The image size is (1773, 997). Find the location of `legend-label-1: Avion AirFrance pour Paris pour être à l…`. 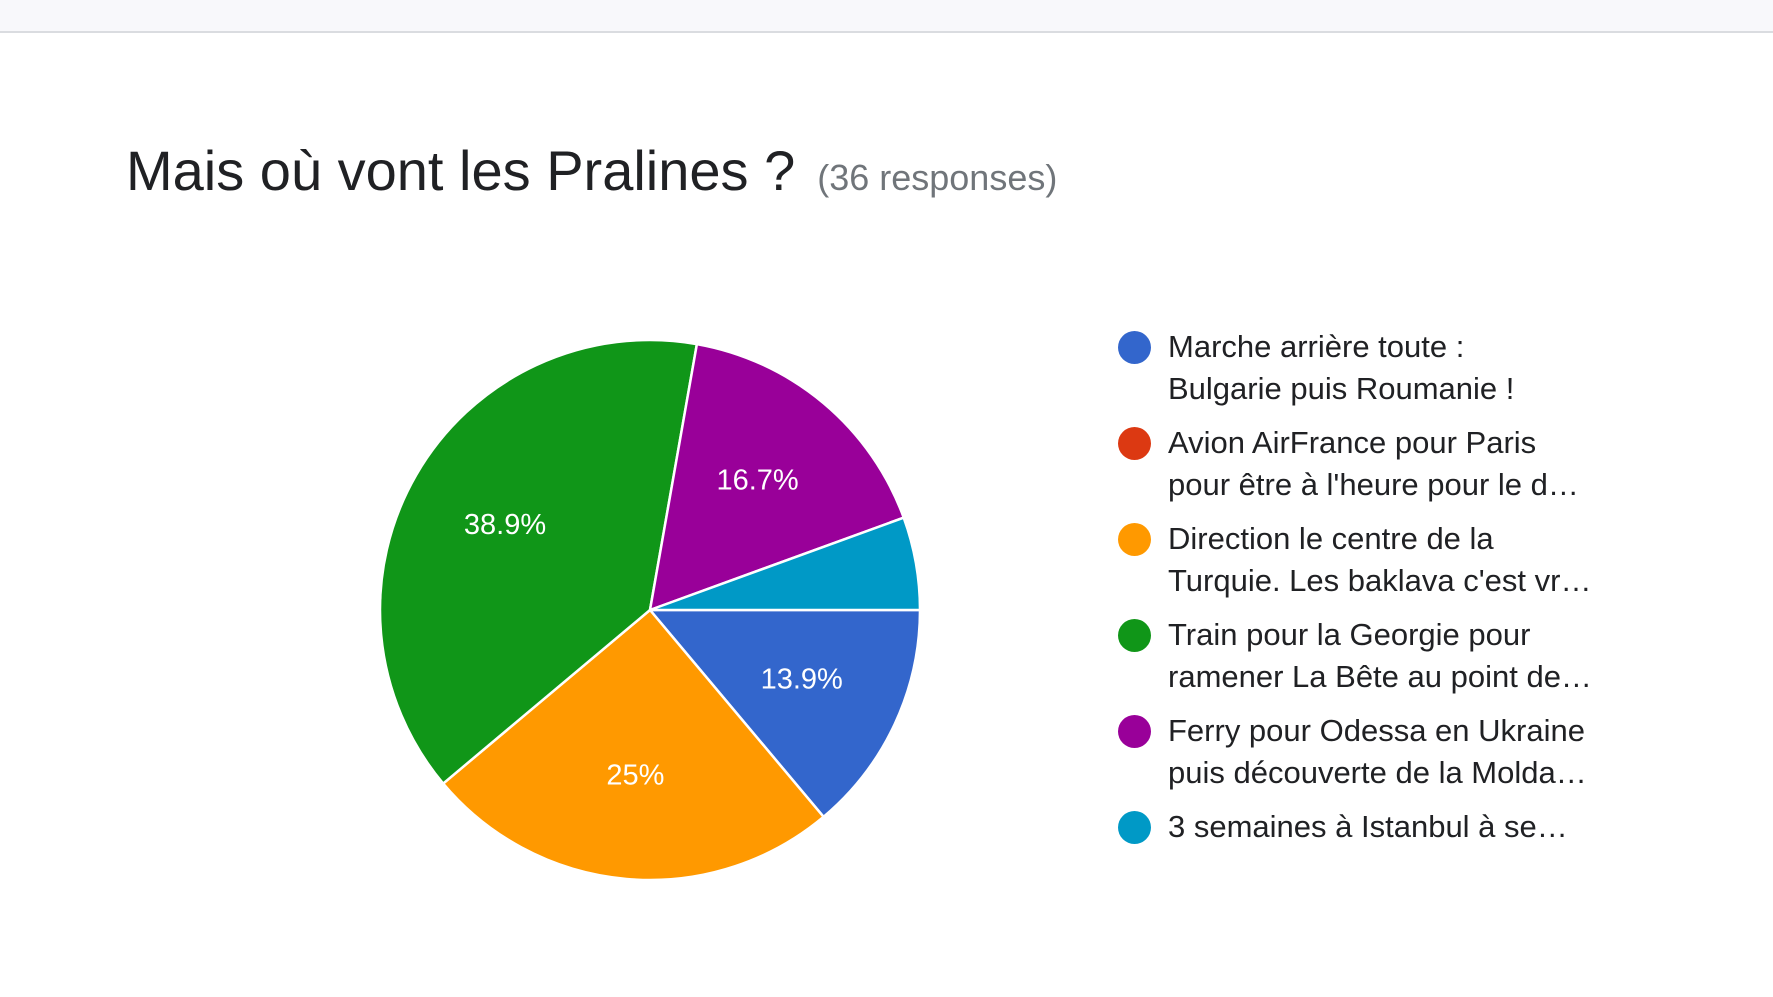

legend-label-1: Avion AirFrance pour Paris pour être à l… is located at coordinates (1373, 463).